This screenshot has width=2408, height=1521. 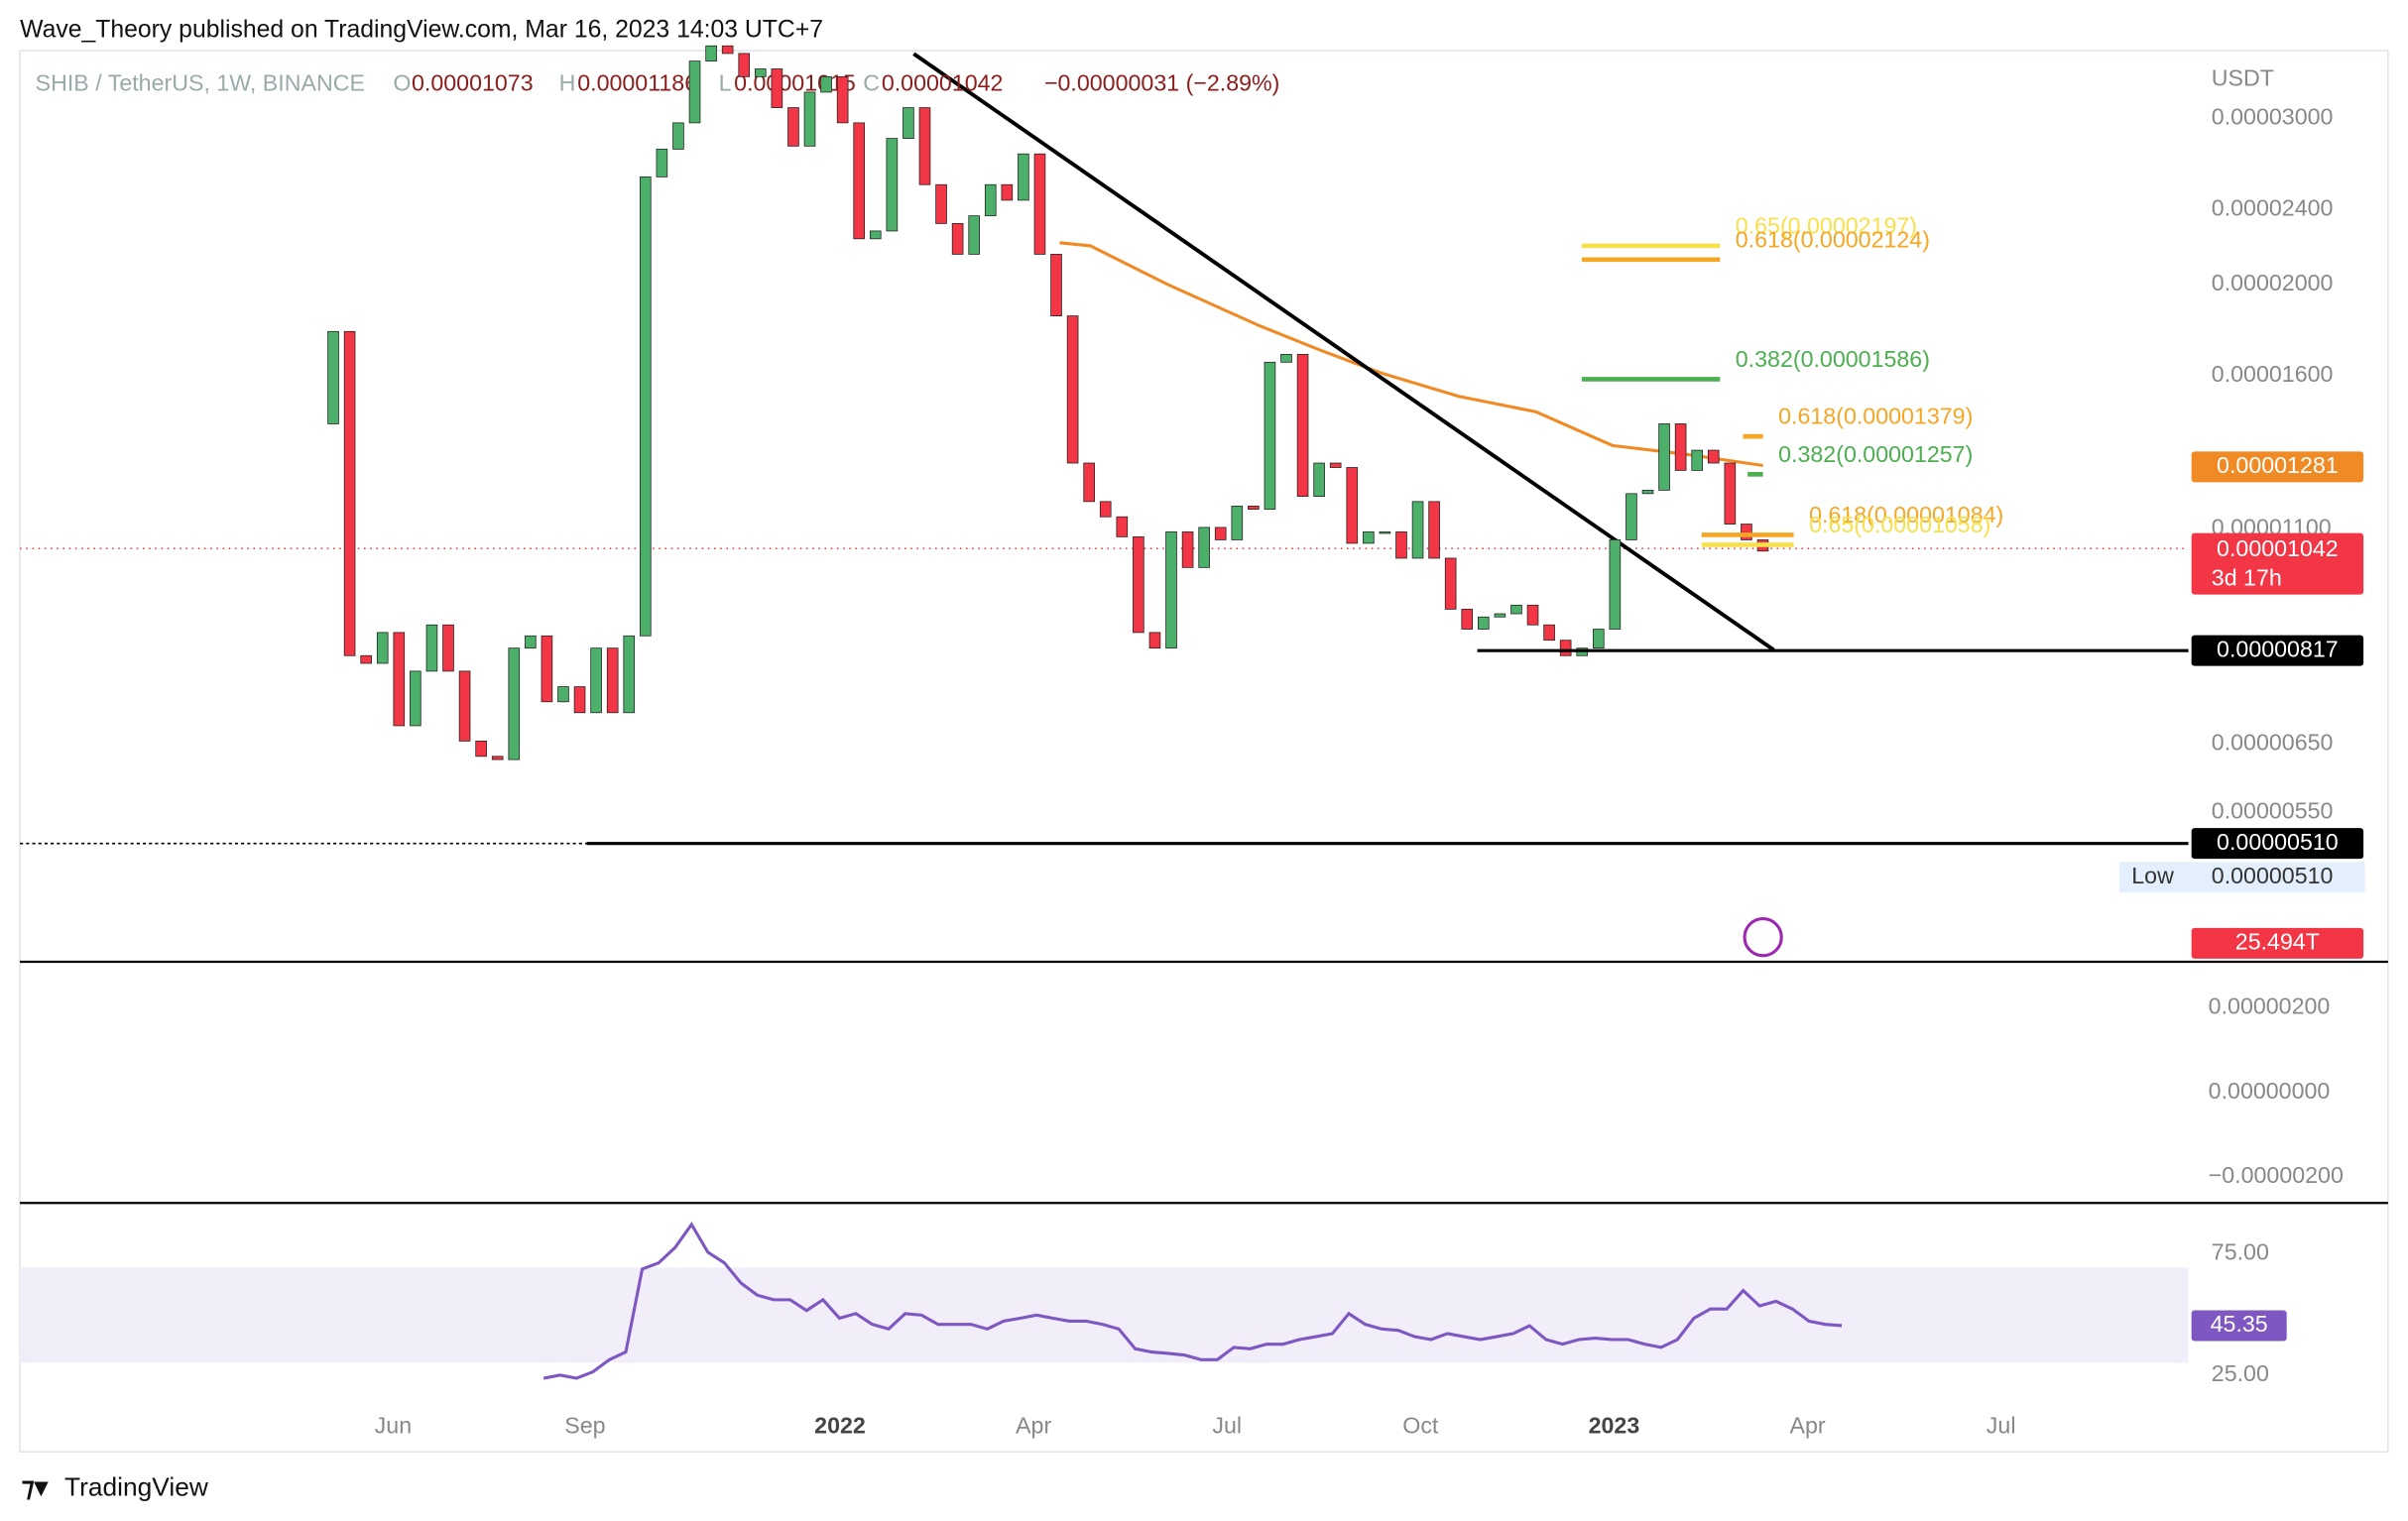 I want to click on price-tag-label: 0.00001281, so click(x=2278, y=465).